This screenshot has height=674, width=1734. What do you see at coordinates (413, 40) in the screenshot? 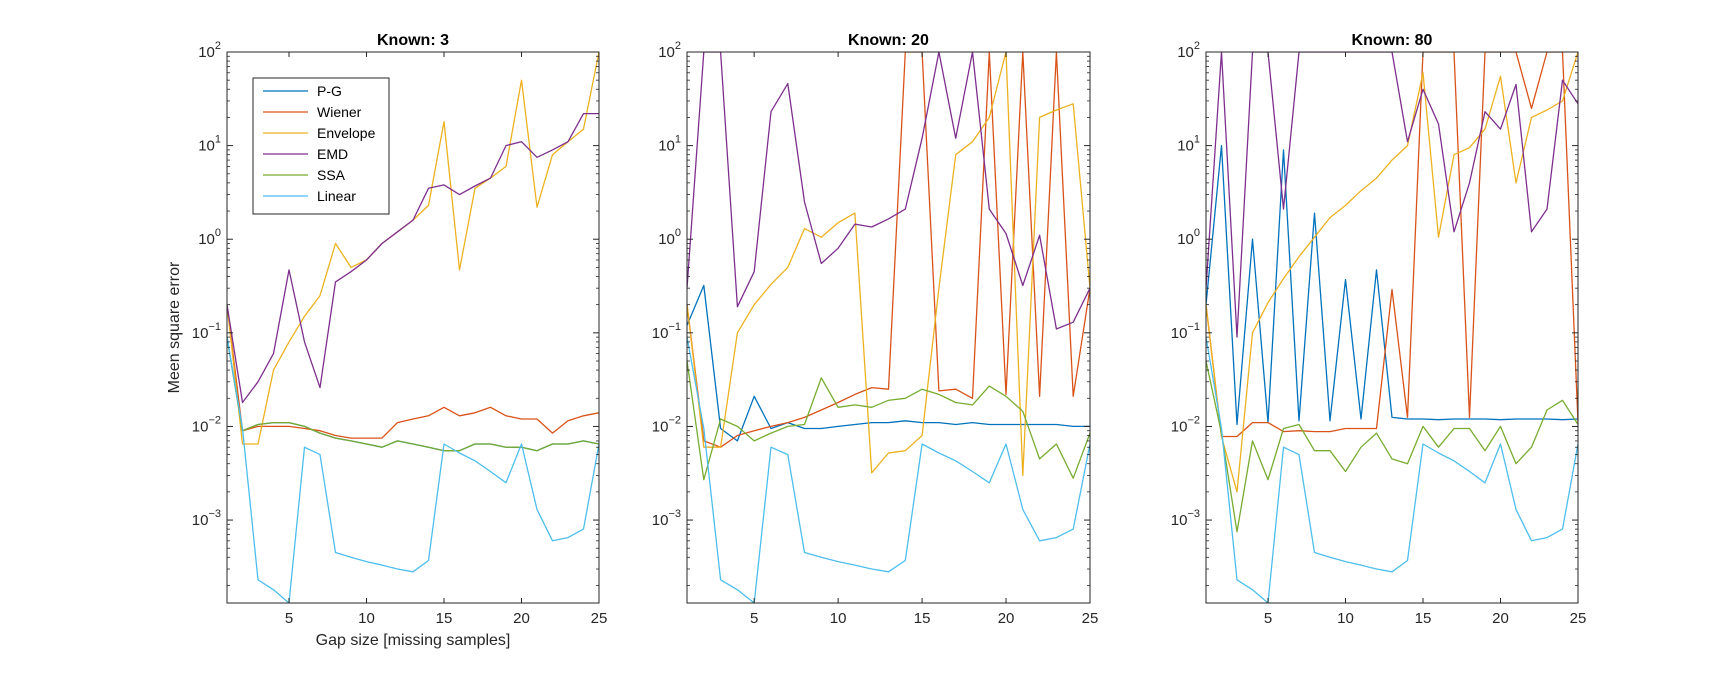
I see `chart-title: Known: 3` at bounding box center [413, 40].